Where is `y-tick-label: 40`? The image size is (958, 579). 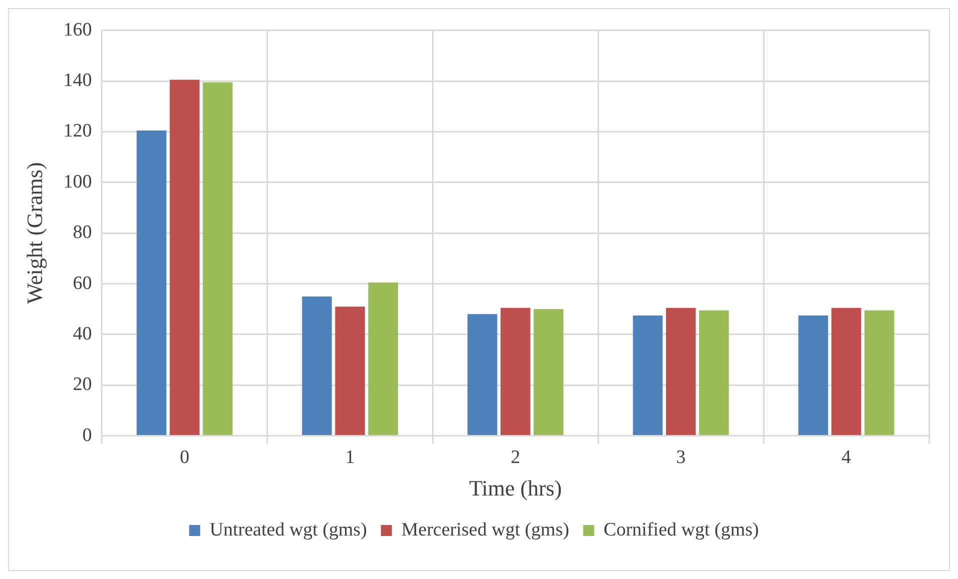
y-tick-label: 40 is located at coordinates (82, 333).